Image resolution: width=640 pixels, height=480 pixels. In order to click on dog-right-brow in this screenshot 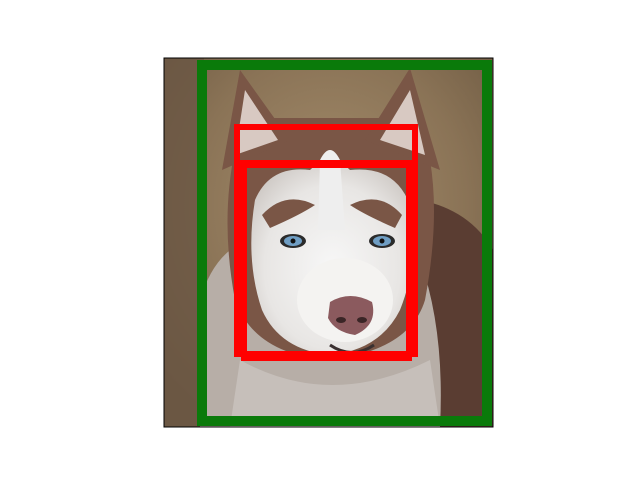, I will do `click(376, 213)`.